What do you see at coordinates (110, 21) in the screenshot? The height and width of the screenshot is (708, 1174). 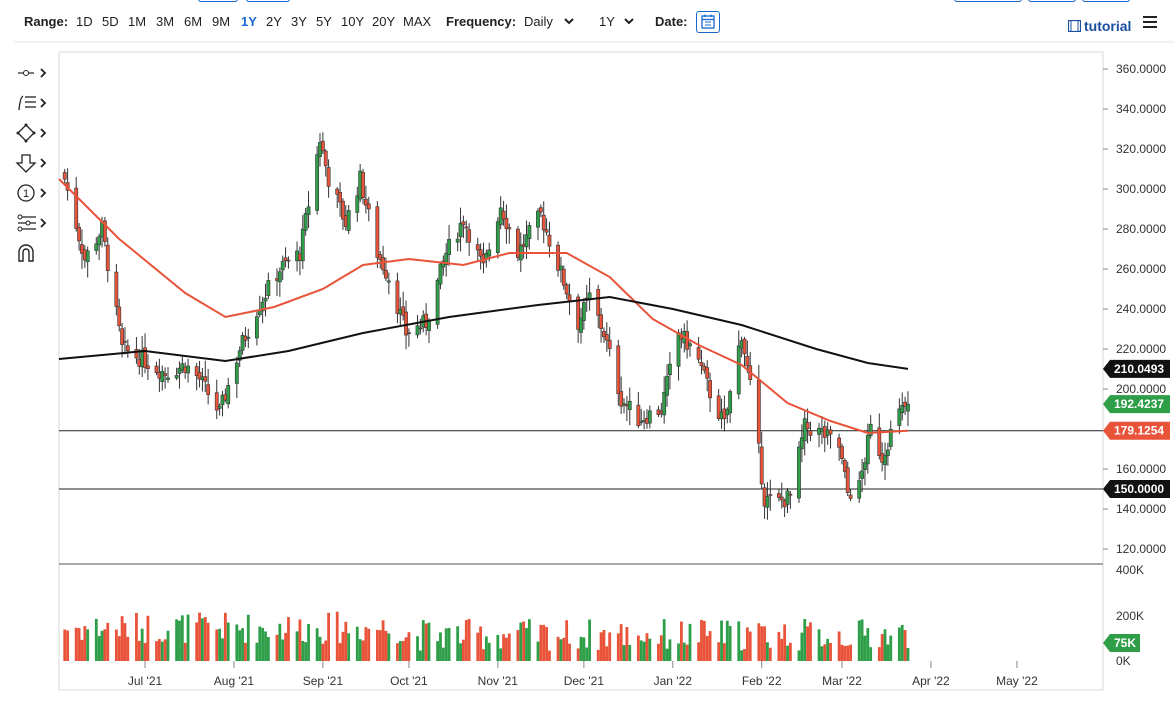 I see `range-option-5d: 5D` at bounding box center [110, 21].